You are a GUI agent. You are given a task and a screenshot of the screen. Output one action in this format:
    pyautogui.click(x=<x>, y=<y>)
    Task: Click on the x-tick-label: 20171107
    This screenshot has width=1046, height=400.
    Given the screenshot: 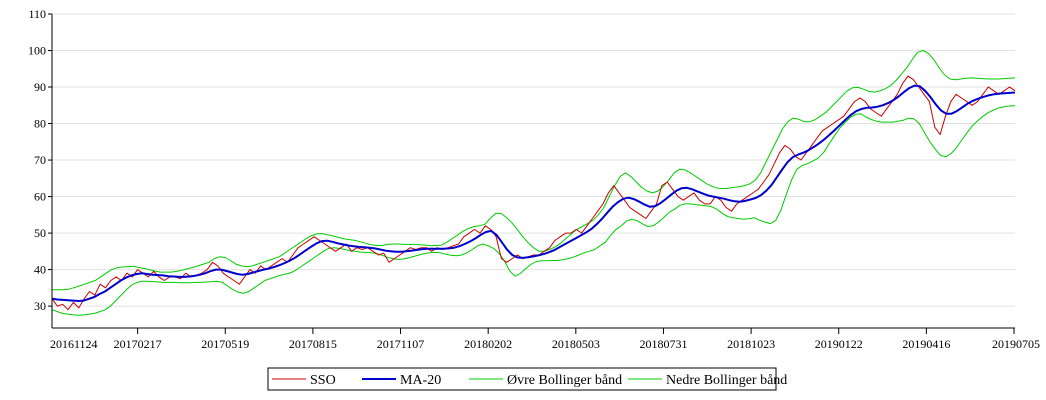 What is the action you would take?
    pyautogui.click(x=401, y=344)
    